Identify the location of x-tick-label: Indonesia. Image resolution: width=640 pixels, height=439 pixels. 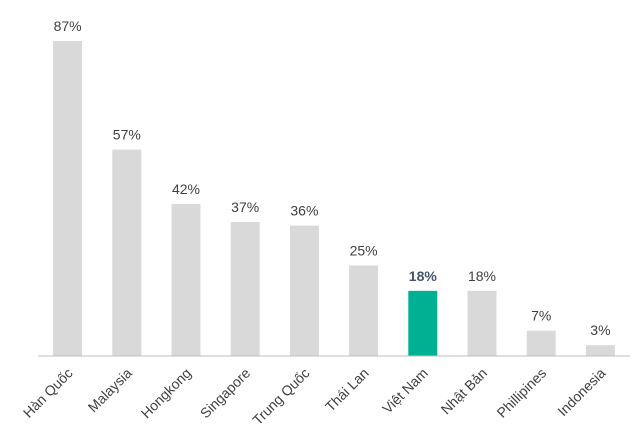
(581, 392).